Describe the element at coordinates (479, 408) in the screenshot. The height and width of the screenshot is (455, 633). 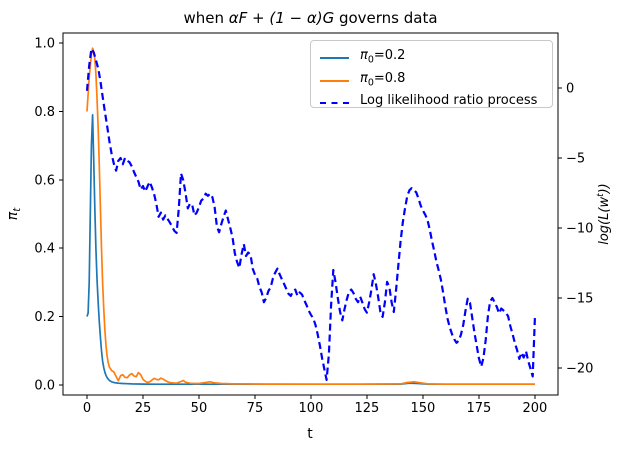
I see `x-tick-label: 175` at that location.